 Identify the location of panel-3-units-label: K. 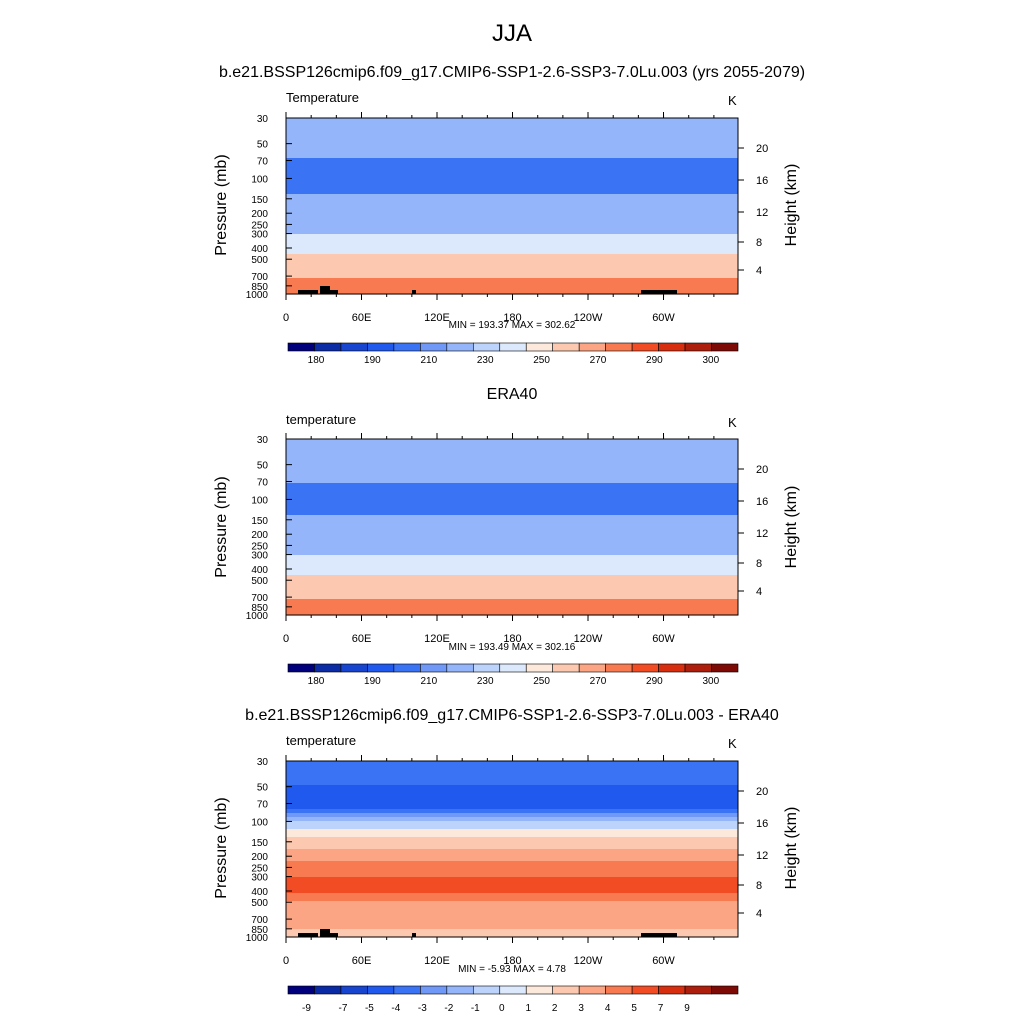
(732, 743).